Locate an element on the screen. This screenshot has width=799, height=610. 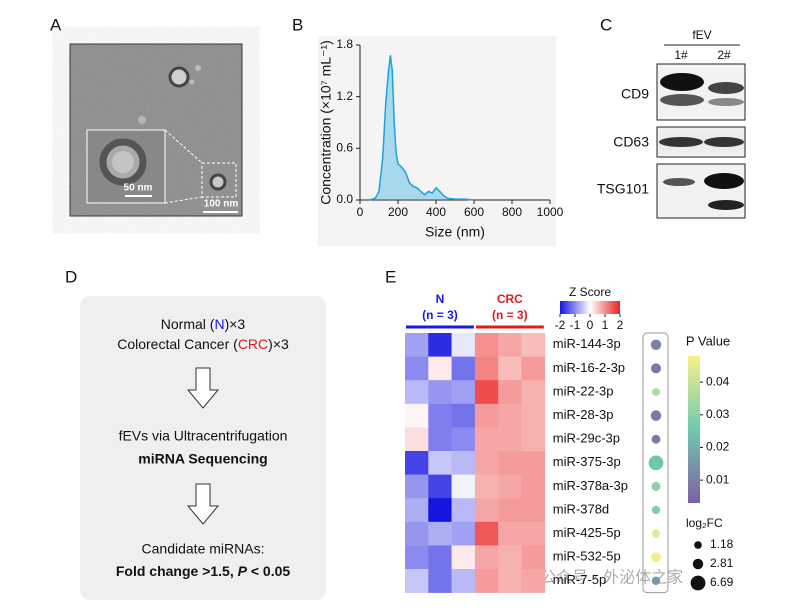
workflow-text: Fold change >1.5, P < 0.05 is located at coordinates (203, 571).